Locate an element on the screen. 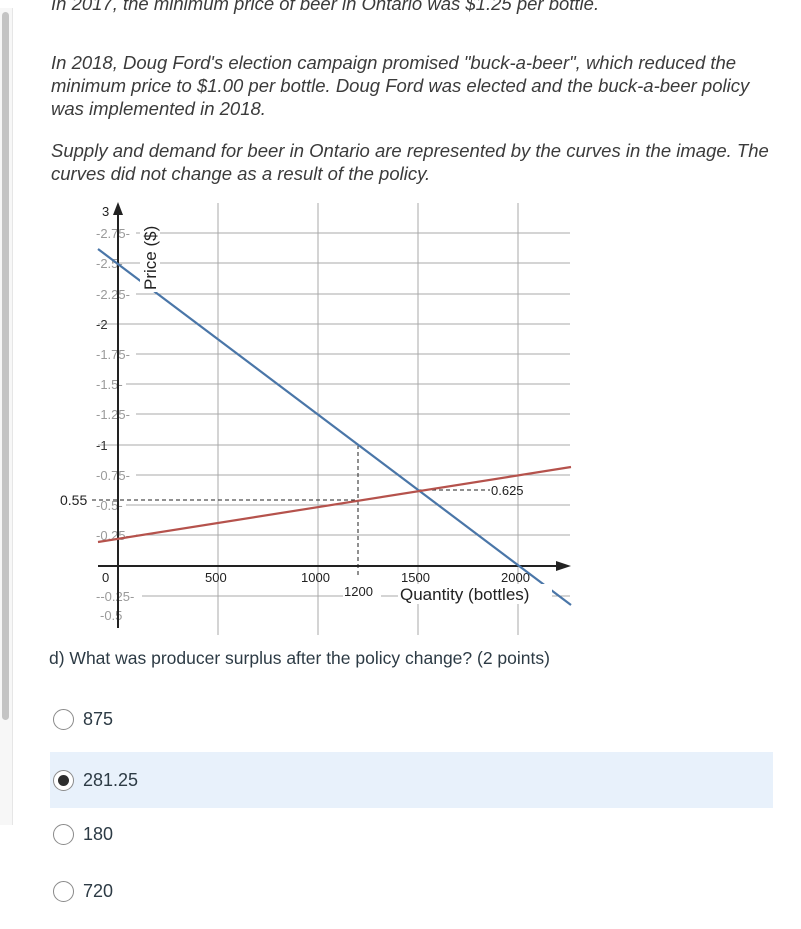  option-label: 875 is located at coordinates (98, 718).